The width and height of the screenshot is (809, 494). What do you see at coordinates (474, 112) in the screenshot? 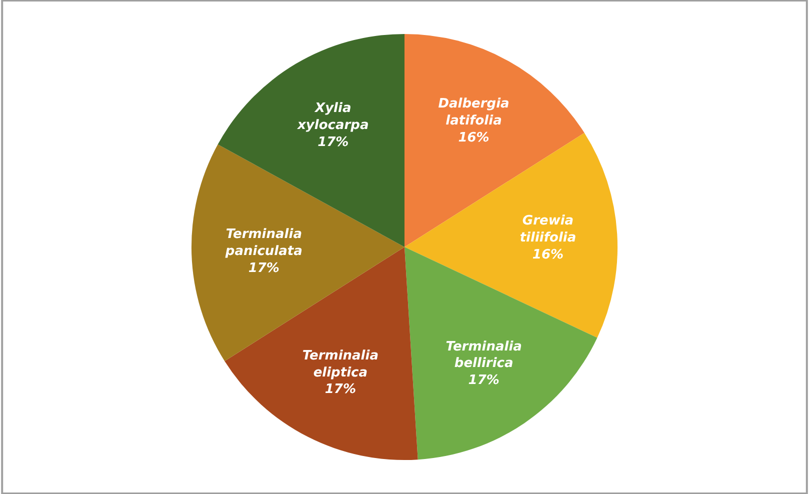
I see `slice-label: Dalbergia latifolia` at bounding box center [474, 112].